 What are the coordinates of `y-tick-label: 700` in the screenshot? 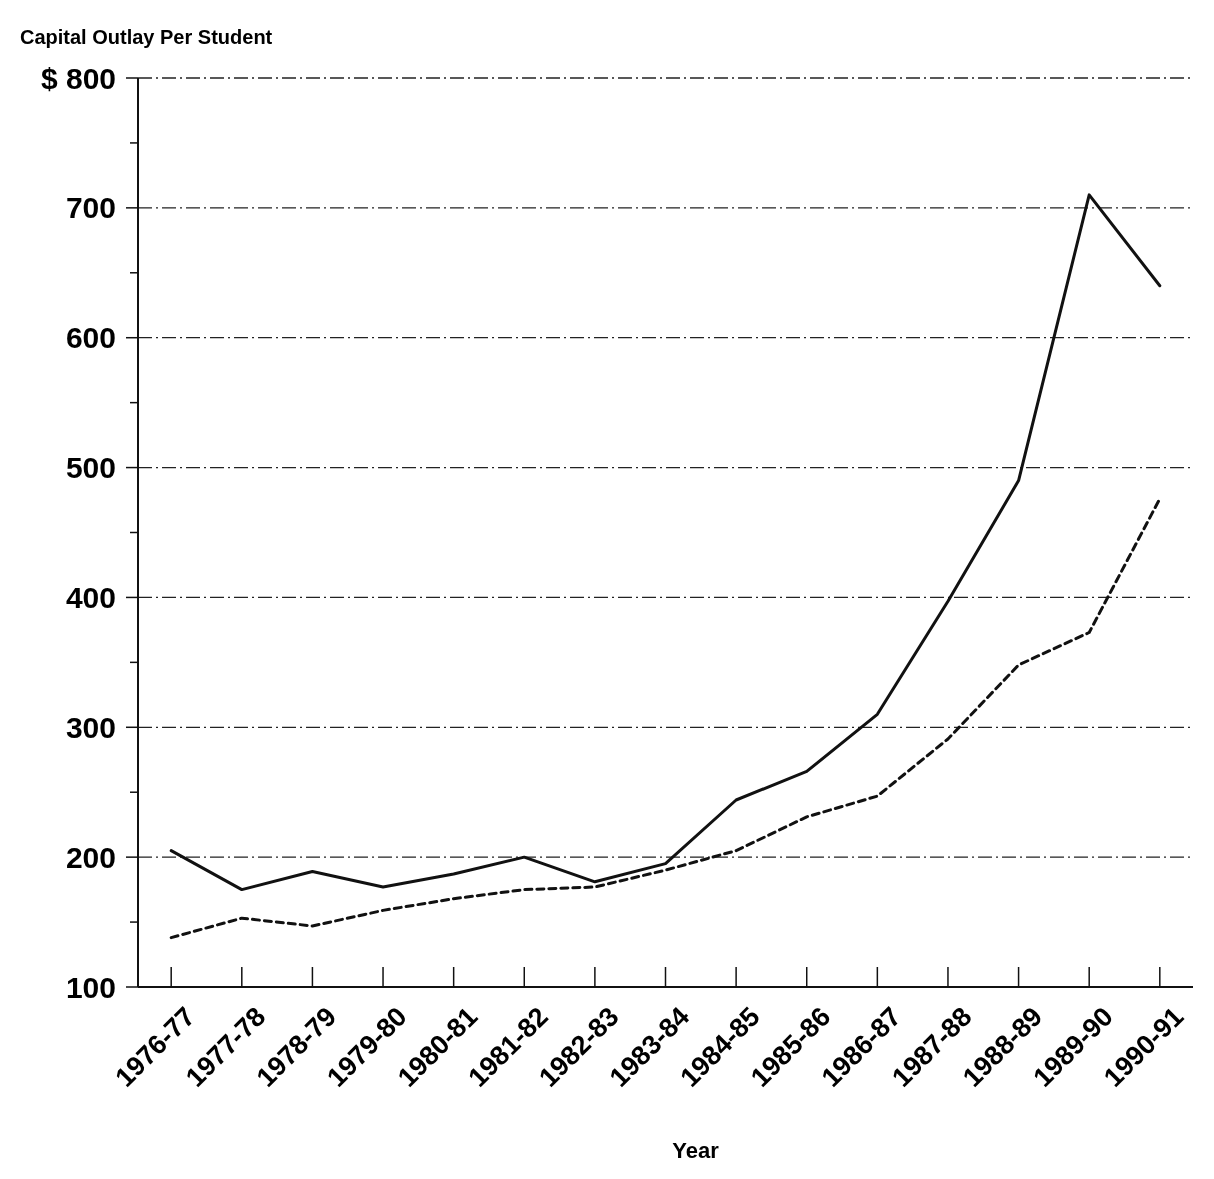 It's located at (90, 208).